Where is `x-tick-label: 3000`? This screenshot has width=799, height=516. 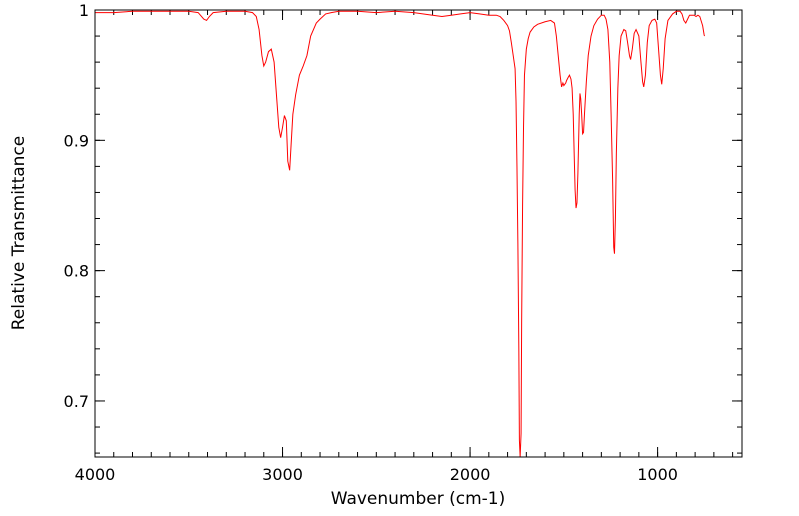
x-tick-label: 3000 is located at coordinates (282, 474).